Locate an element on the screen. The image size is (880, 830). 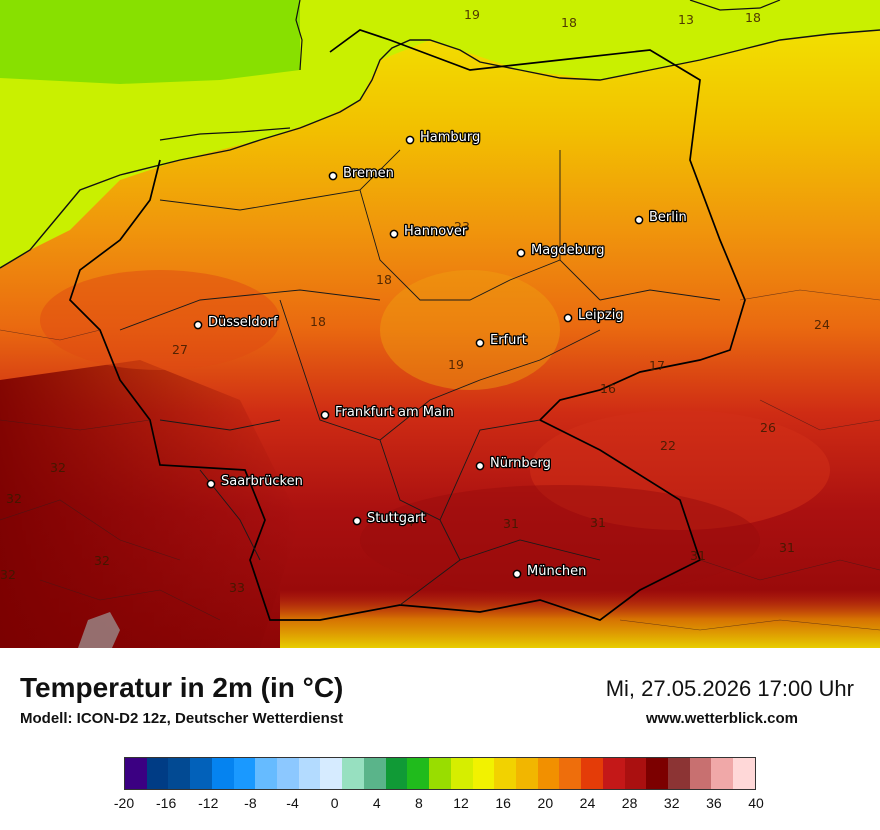
legend-tick-label: 28 is located at coordinates (629, 803).